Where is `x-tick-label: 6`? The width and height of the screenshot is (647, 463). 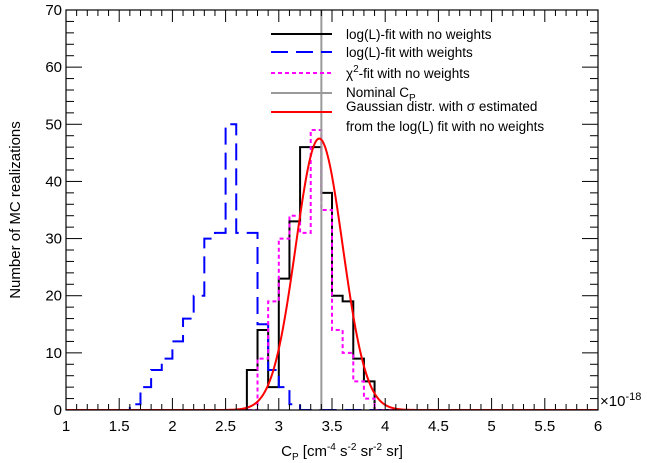 x-tick-label: 6 is located at coordinates (598, 426).